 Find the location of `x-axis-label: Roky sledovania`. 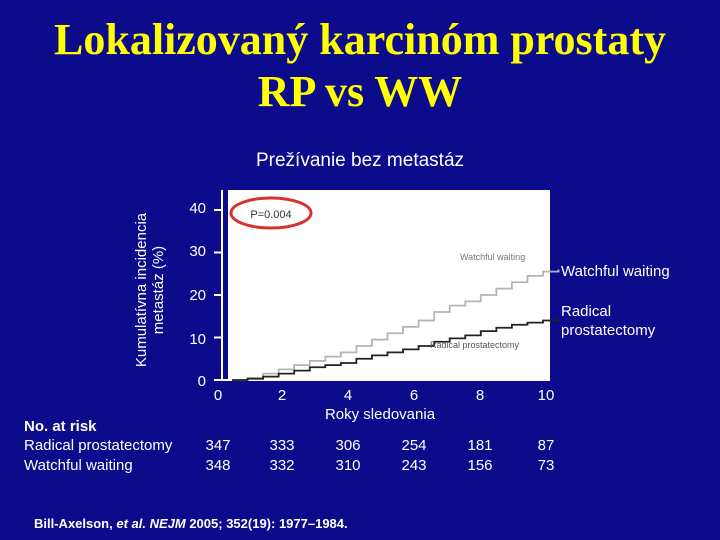

x-axis-label: Roky sledovania is located at coordinates (380, 414).